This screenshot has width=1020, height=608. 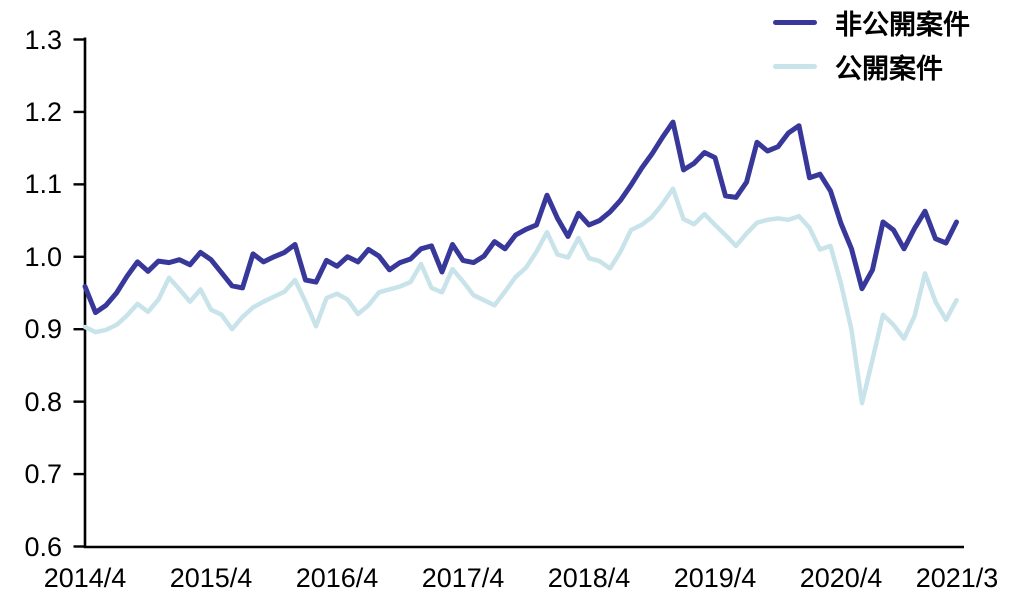 I want to click on x-tick-label: 2017/4, so click(x=463, y=578).